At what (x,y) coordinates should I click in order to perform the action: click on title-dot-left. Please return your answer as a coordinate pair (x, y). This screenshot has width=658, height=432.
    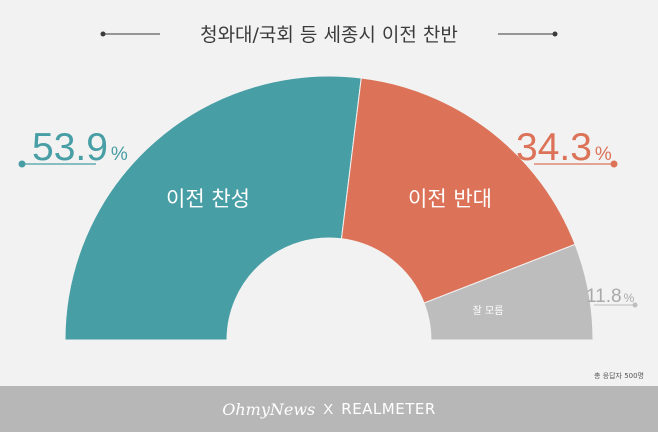
    Looking at the image, I should click on (103, 34).